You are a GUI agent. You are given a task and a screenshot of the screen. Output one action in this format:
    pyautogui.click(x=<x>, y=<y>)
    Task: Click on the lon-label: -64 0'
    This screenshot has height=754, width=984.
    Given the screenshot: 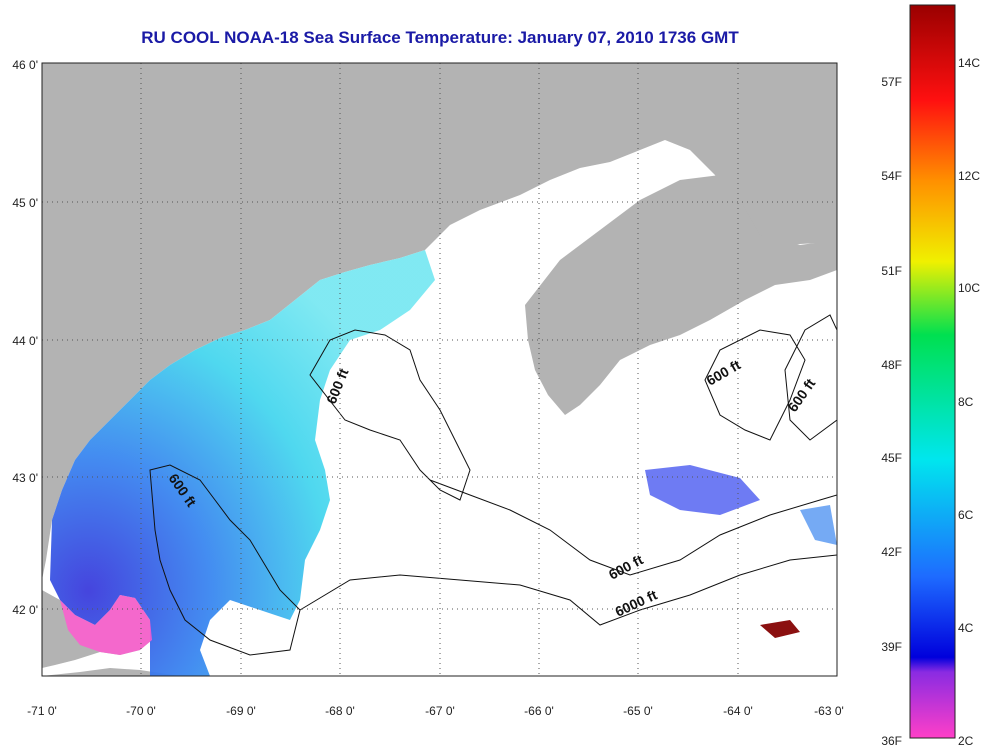 What is the action you would take?
    pyautogui.click(x=738, y=711)
    